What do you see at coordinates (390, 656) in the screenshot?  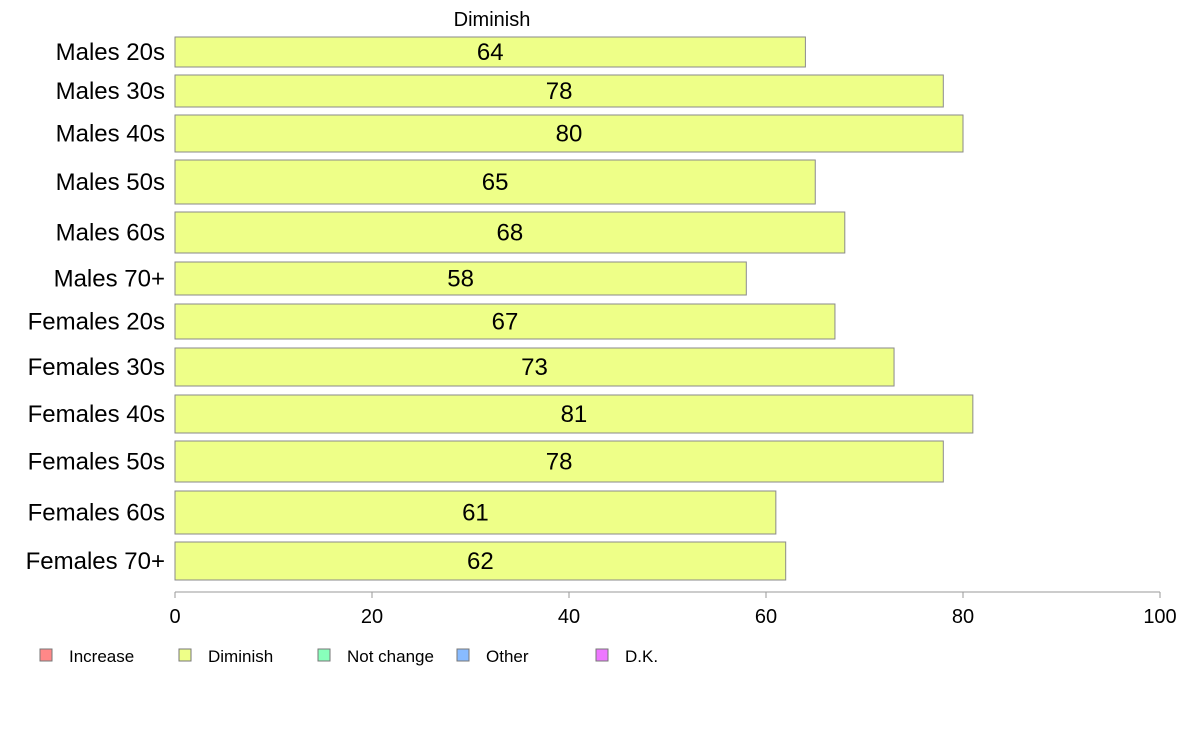 I see `legend-label: Not change` at bounding box center [390, 656].